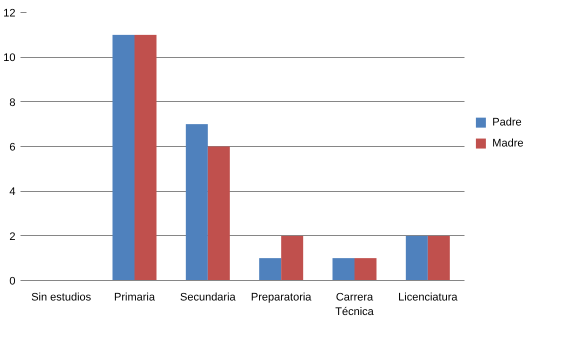 This screenshot has height=337, width=577. I want to click on x-tick-label: Primaria, so click(135, 298).